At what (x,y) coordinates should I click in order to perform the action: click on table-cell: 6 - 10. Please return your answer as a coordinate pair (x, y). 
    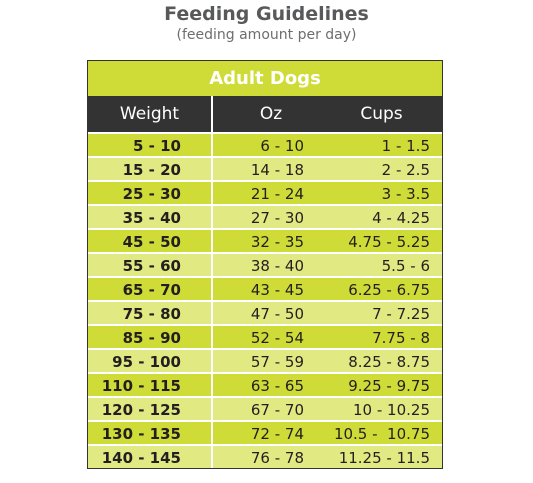
    Looking at the image, I should click on (282, 146).